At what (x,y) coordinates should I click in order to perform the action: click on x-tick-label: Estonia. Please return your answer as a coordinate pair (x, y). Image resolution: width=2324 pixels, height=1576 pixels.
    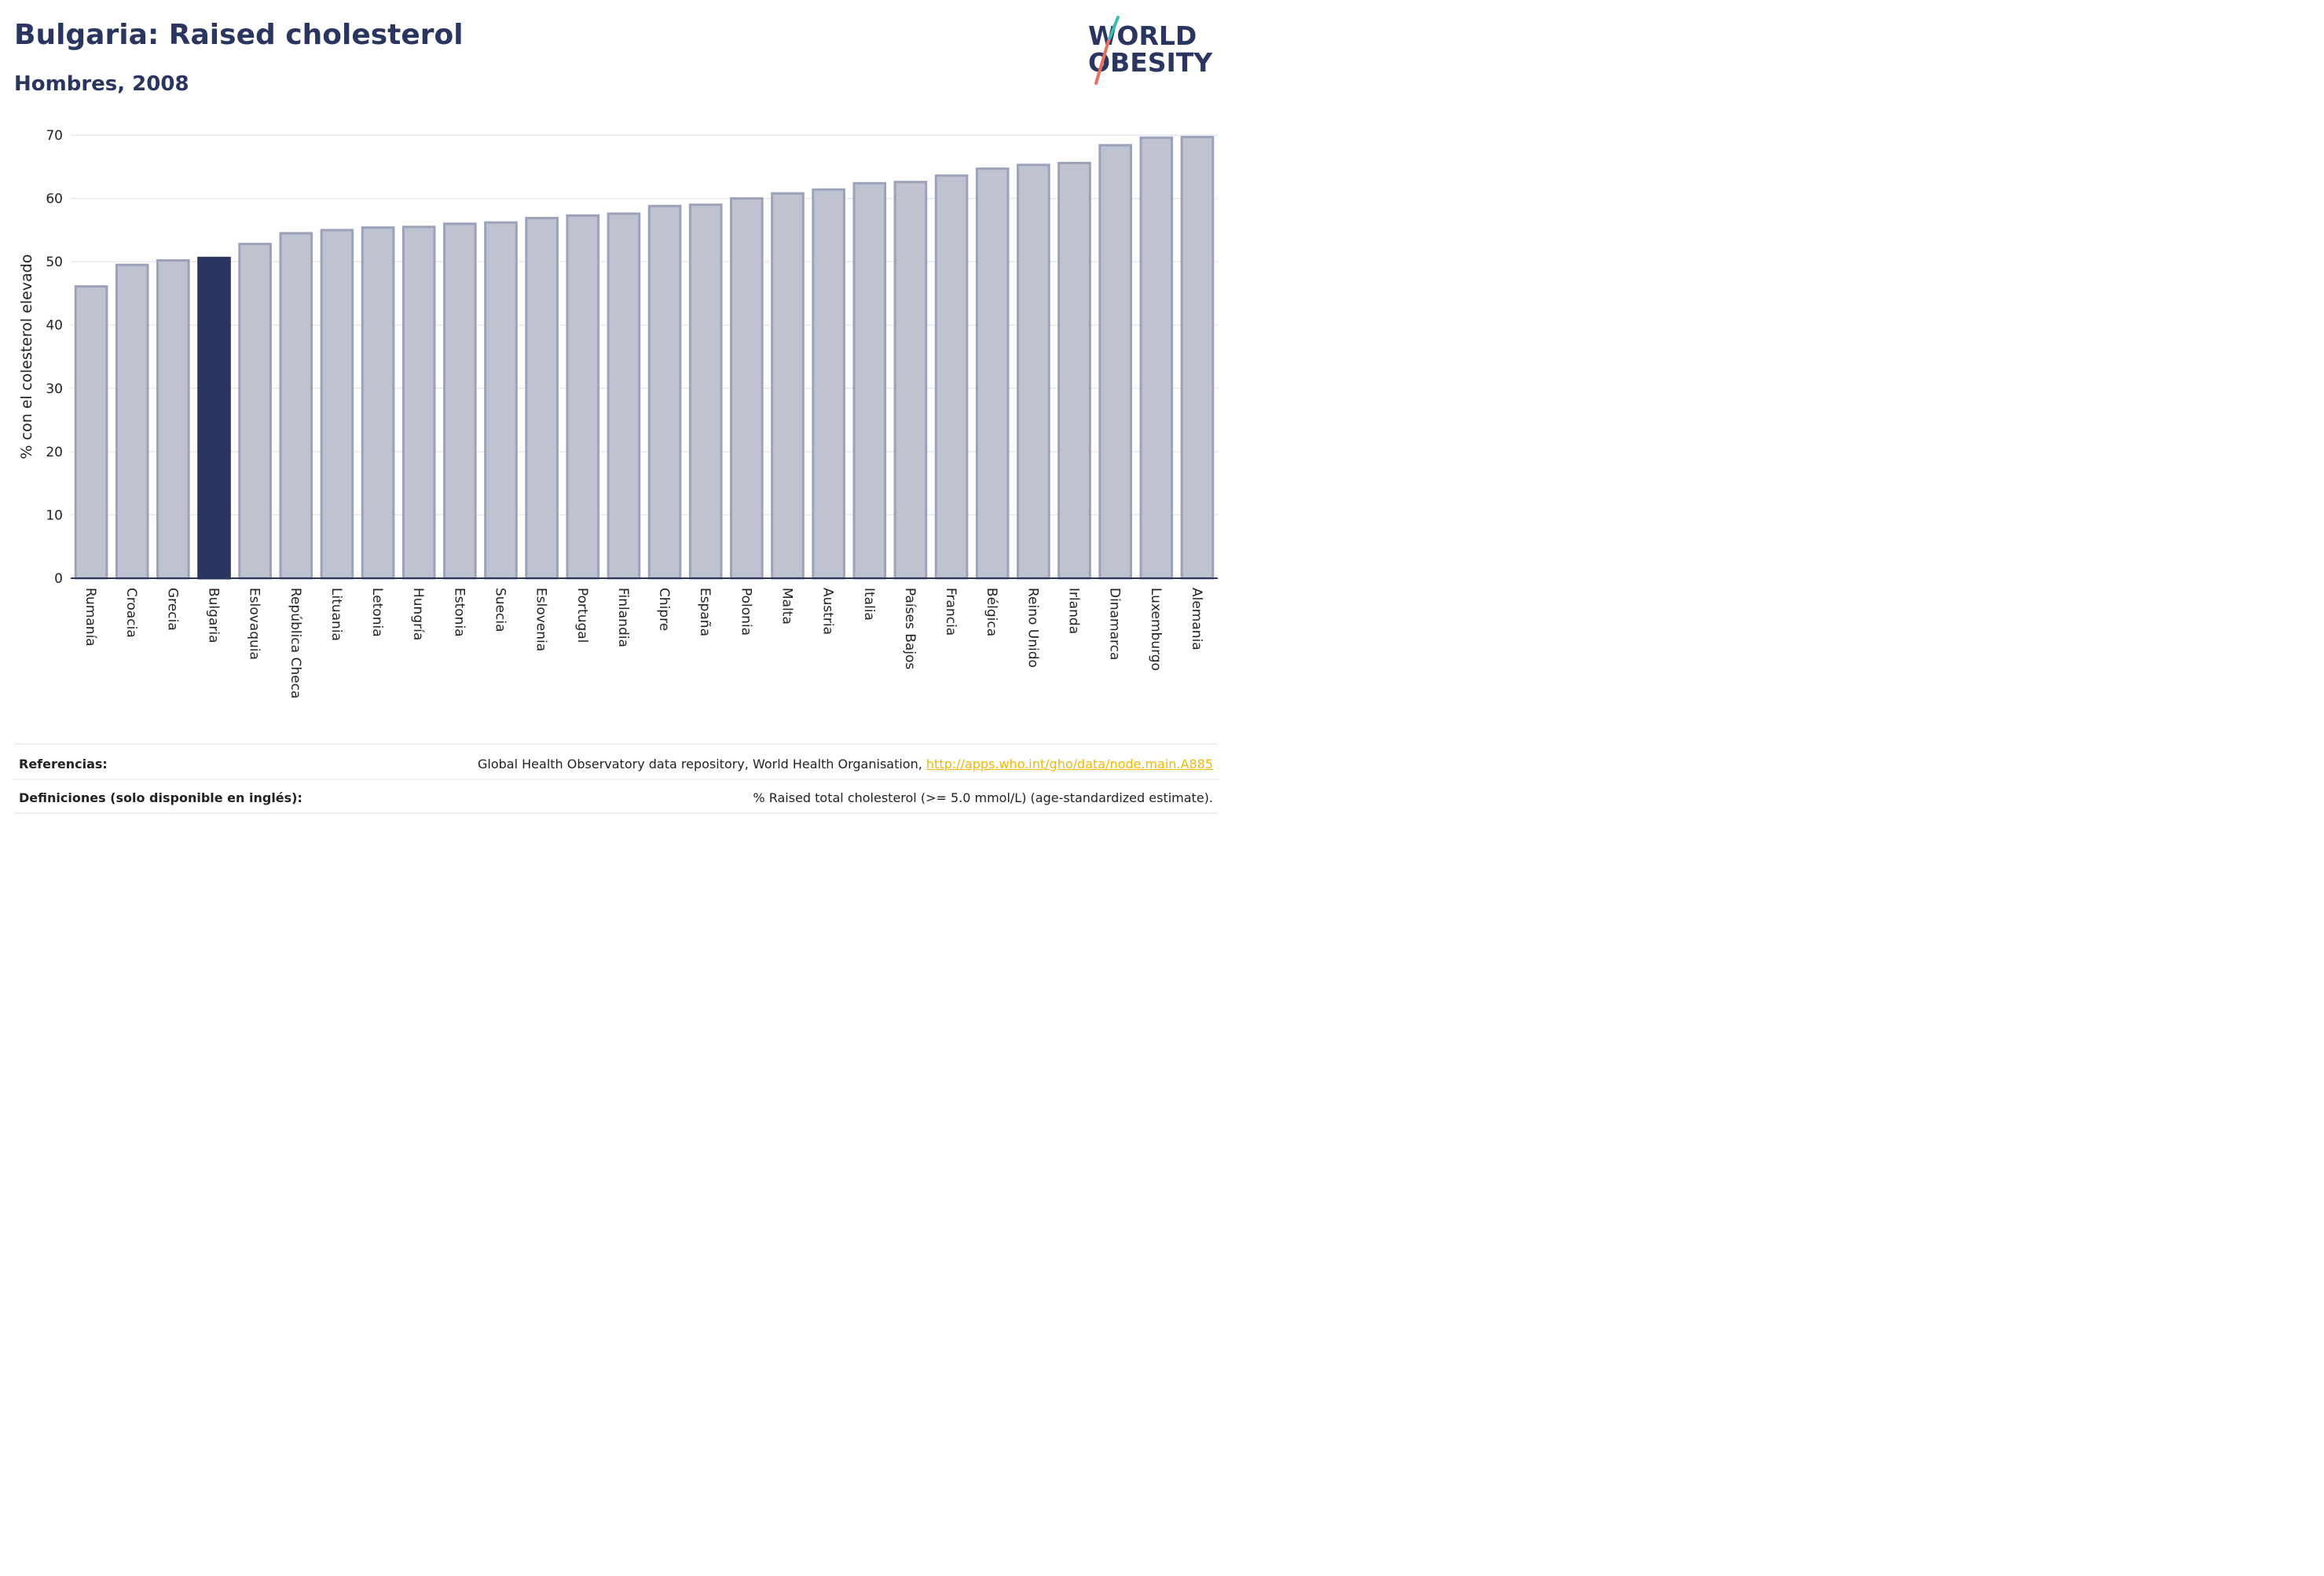
    Looking at the image, I should click on (459, 612).